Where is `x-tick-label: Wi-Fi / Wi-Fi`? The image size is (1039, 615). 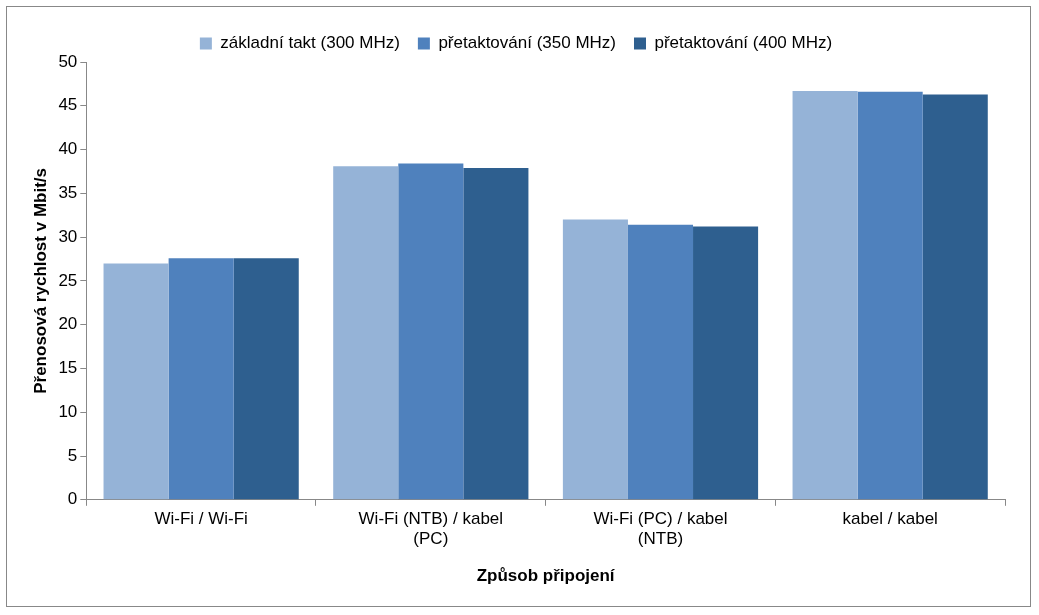 x-tick-label: Wi-Fi / Wi-Fi is located at coordinates (201, 518).